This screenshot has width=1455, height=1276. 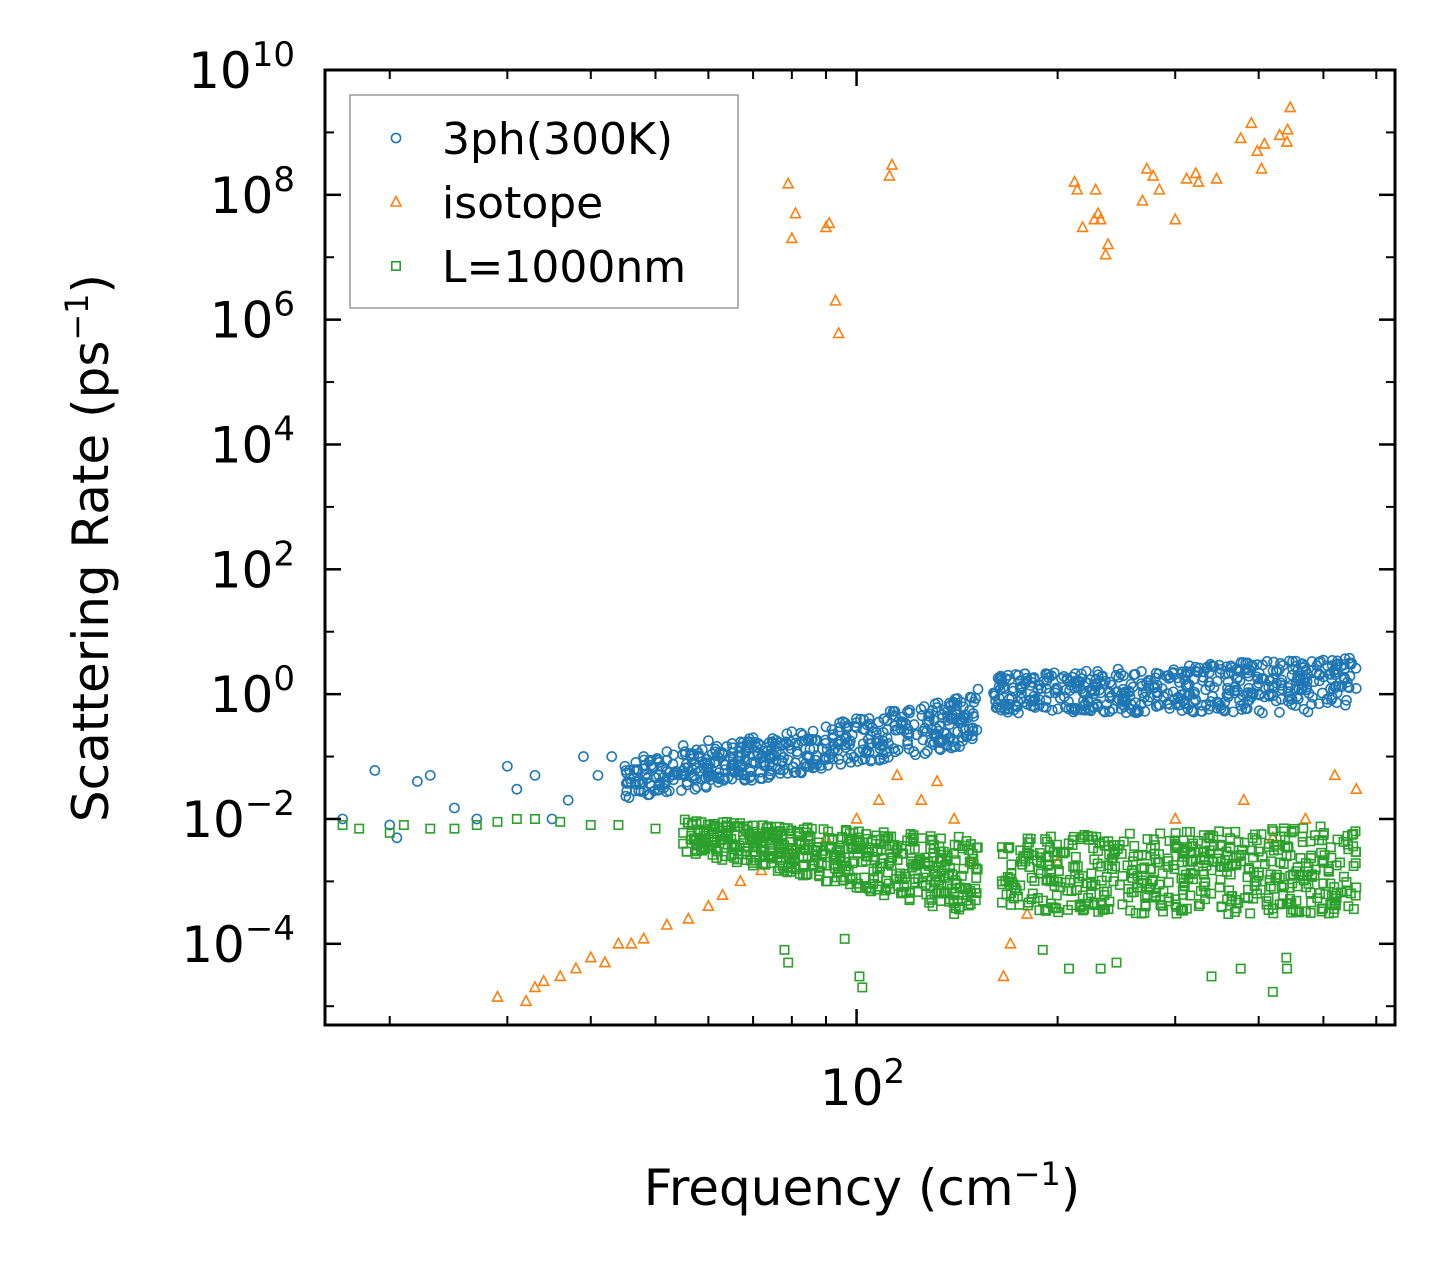 I want to click on legend-label: 3ph(300K), so click(x=557, y=139).